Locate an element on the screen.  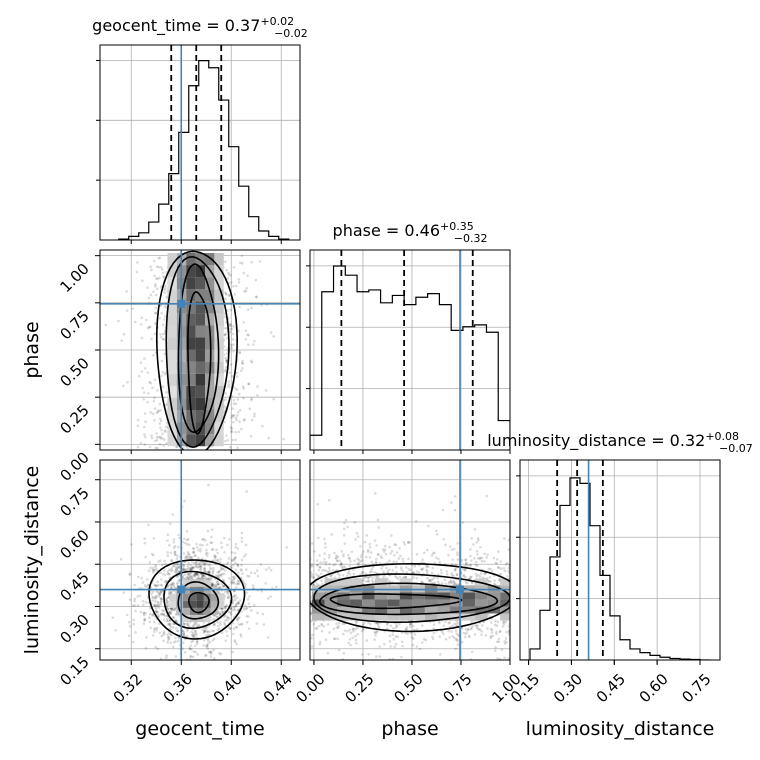
title-plus: +0.02 is located at coordinates (277, 21).